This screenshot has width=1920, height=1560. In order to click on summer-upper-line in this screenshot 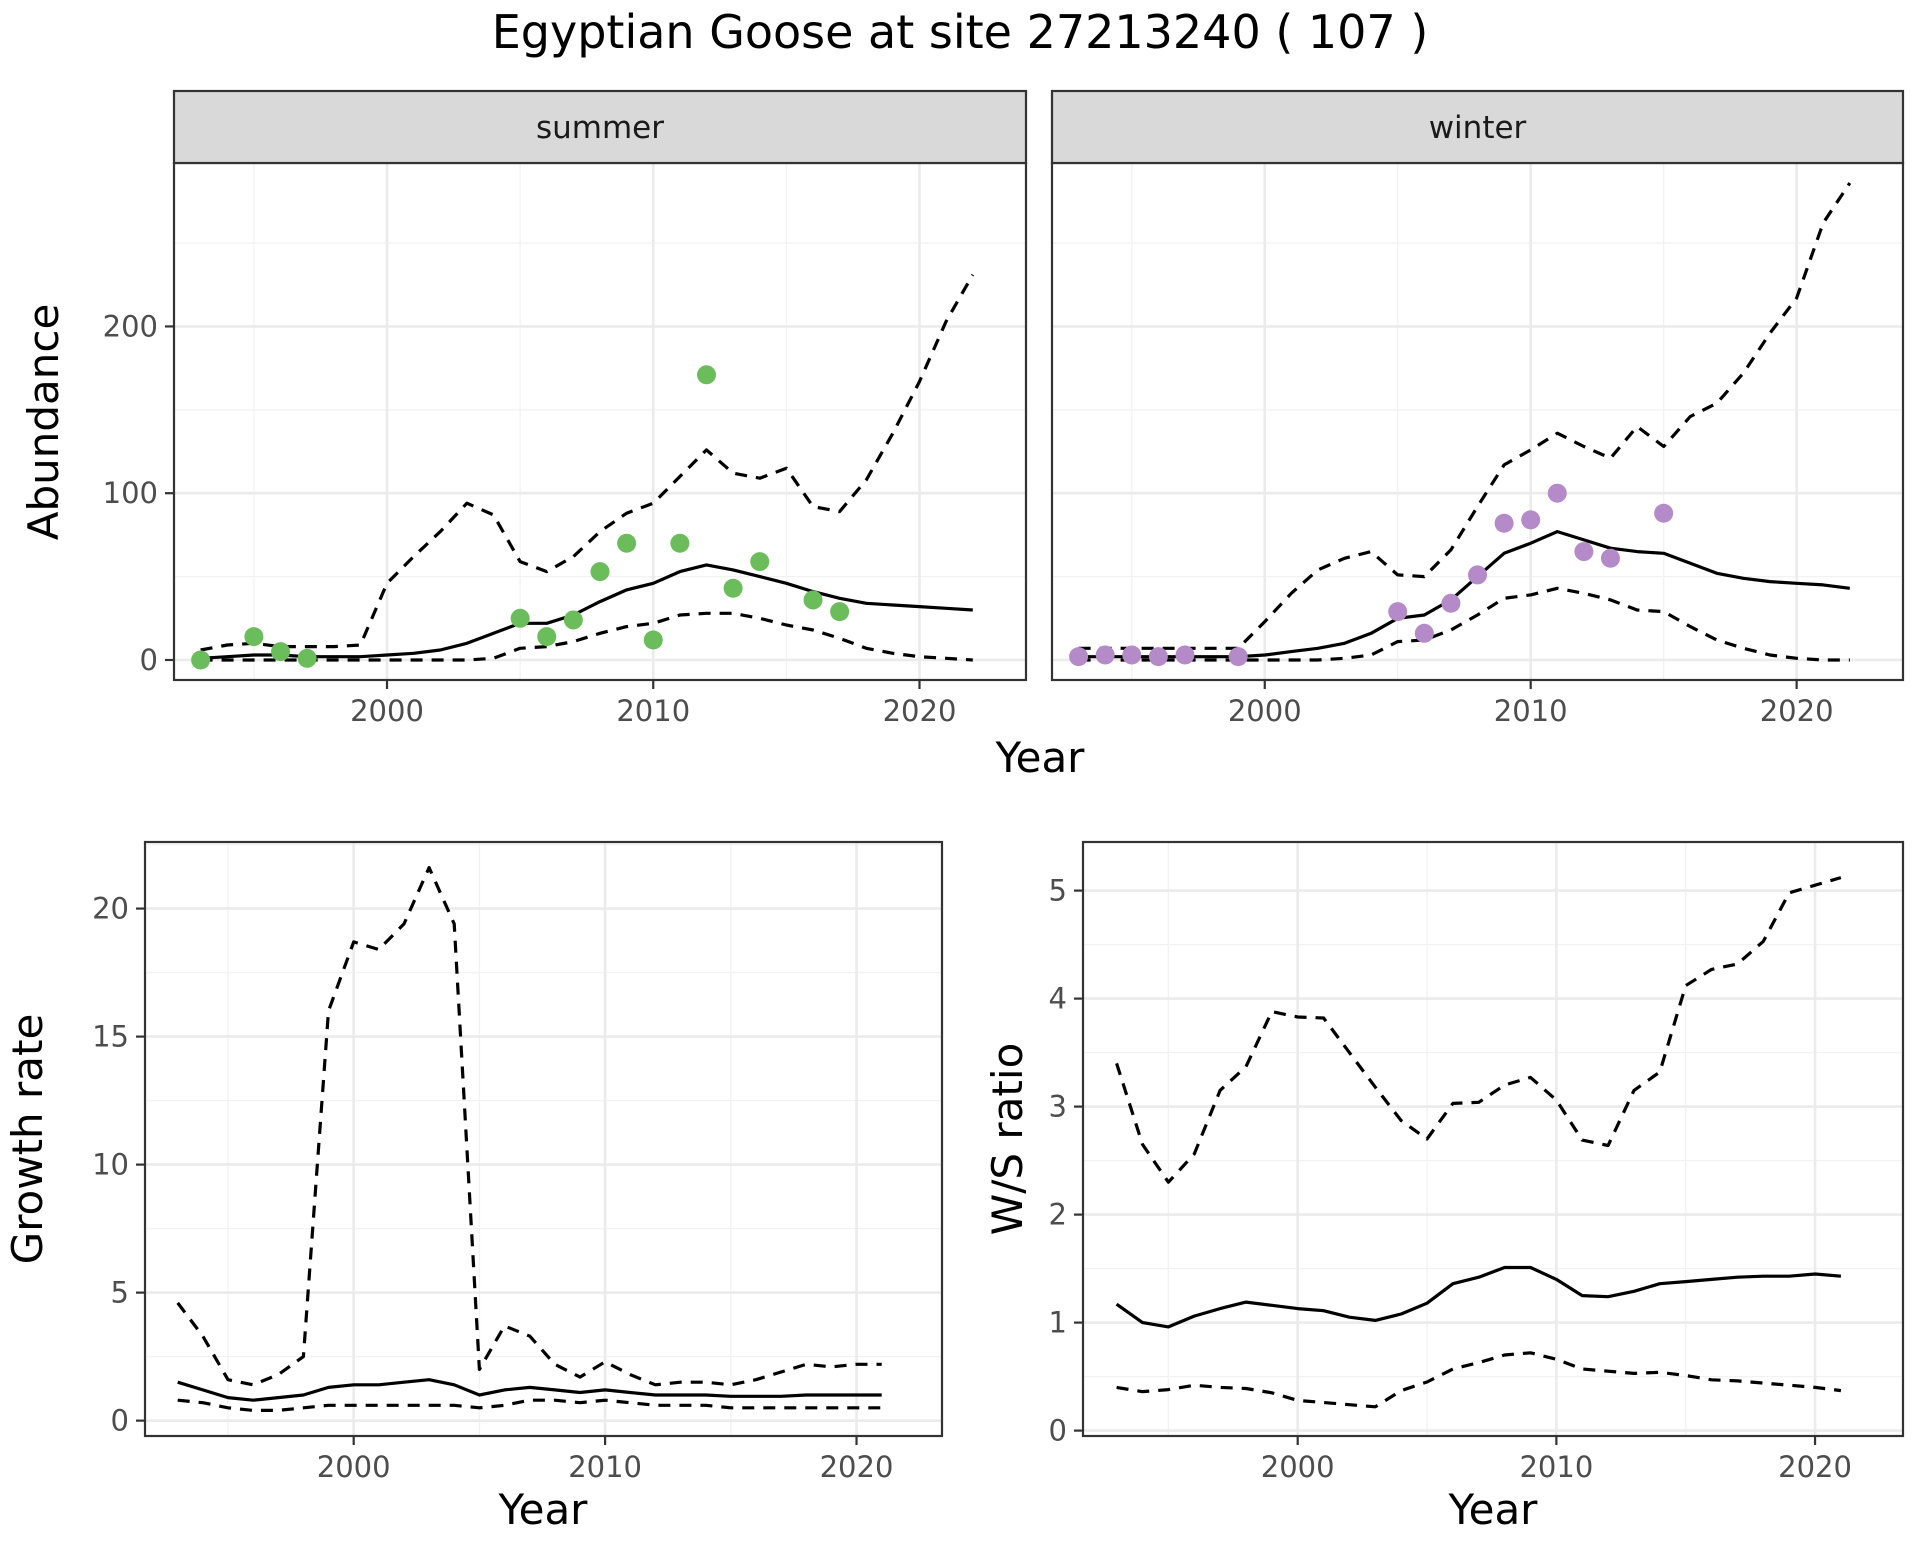, I will do `click(587, 462)`.